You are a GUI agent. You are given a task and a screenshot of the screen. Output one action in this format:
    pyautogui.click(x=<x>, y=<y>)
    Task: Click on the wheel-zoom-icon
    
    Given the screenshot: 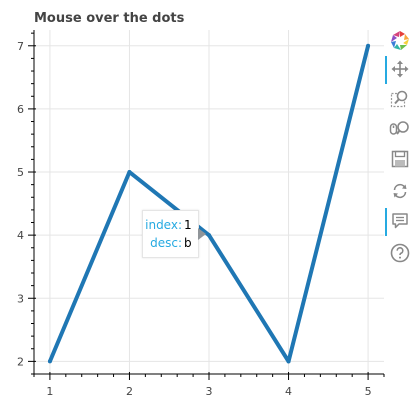 What is the action you would take?
    pyautogui.click(x=399, y=128)
    